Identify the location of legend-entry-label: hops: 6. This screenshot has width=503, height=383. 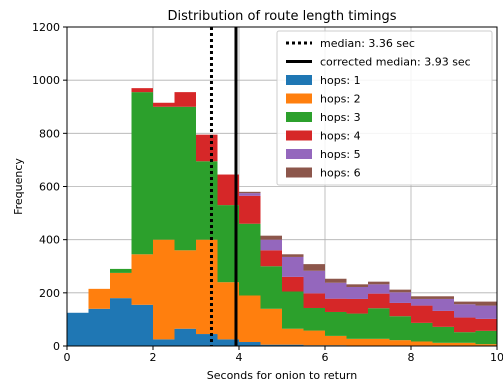
(340, 173).